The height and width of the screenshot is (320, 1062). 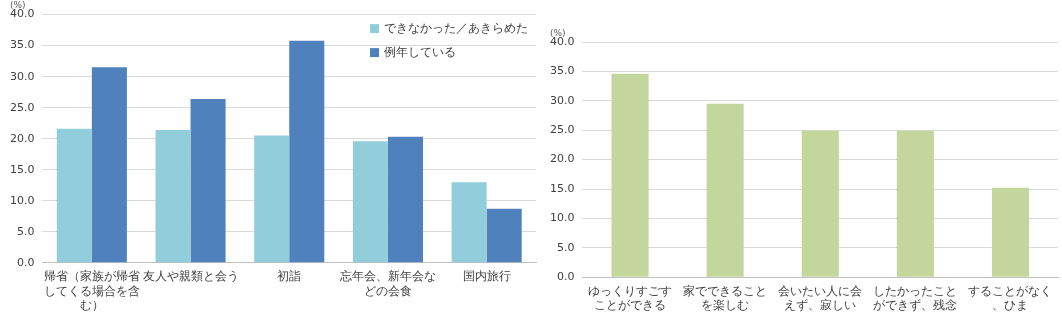 What do you see at coordinates (289, 276) in the screenshot?
I see `x-tick-label: 初詣` at bounding box center [289, 276].